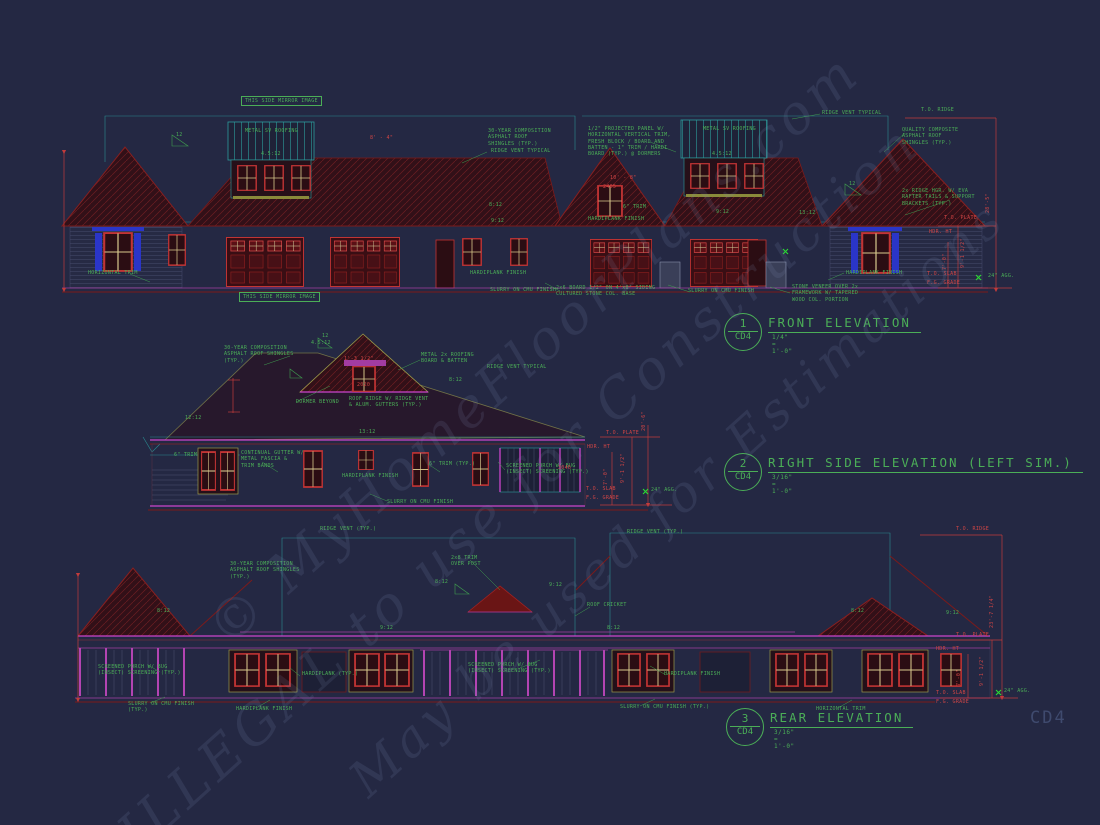 The image size is (1100, 825). Describe the element at coordinates (607, 605) in the screenshot. I see `annotation-text: ROOF CRICKET` at that location.